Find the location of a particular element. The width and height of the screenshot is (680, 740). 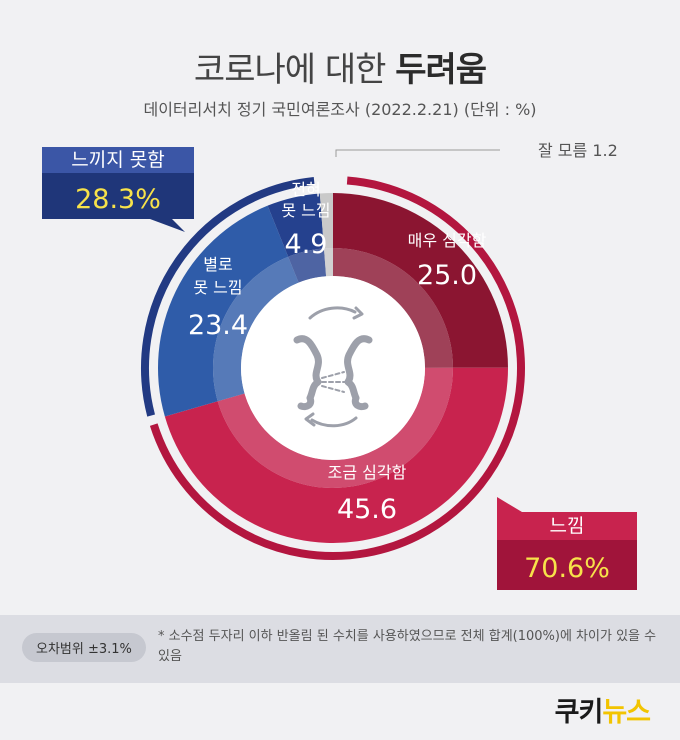

annotation-leader-line is located at coordinates (417, 153).